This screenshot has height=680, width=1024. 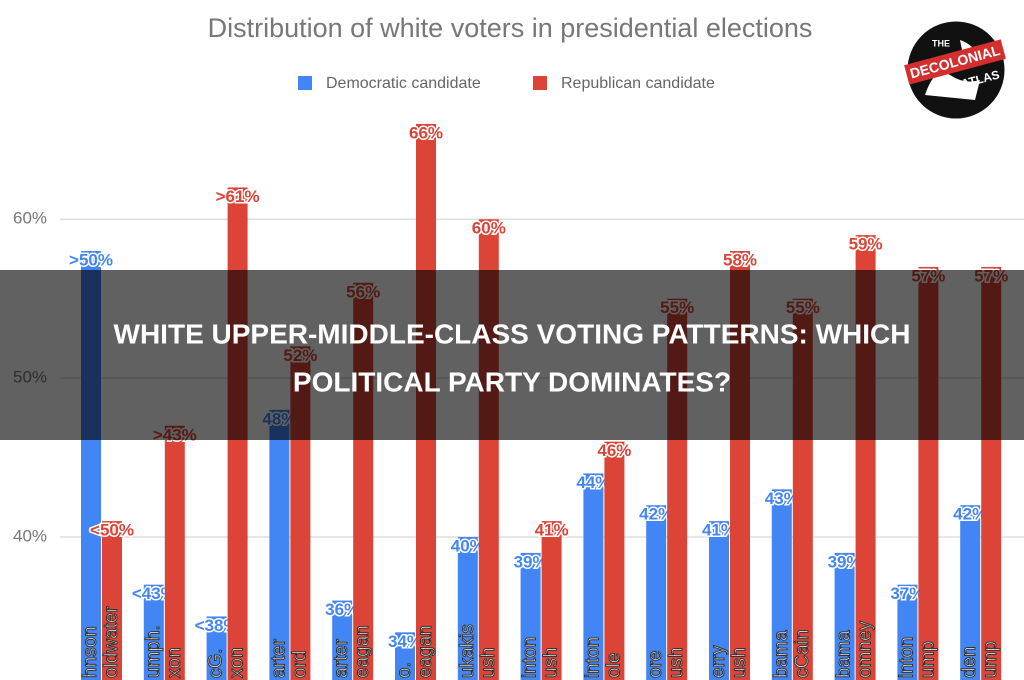 What do you see at coordinates (468, 545) in the screenshot?
I see `value-label: 40%` at bounding box center [468, 545].